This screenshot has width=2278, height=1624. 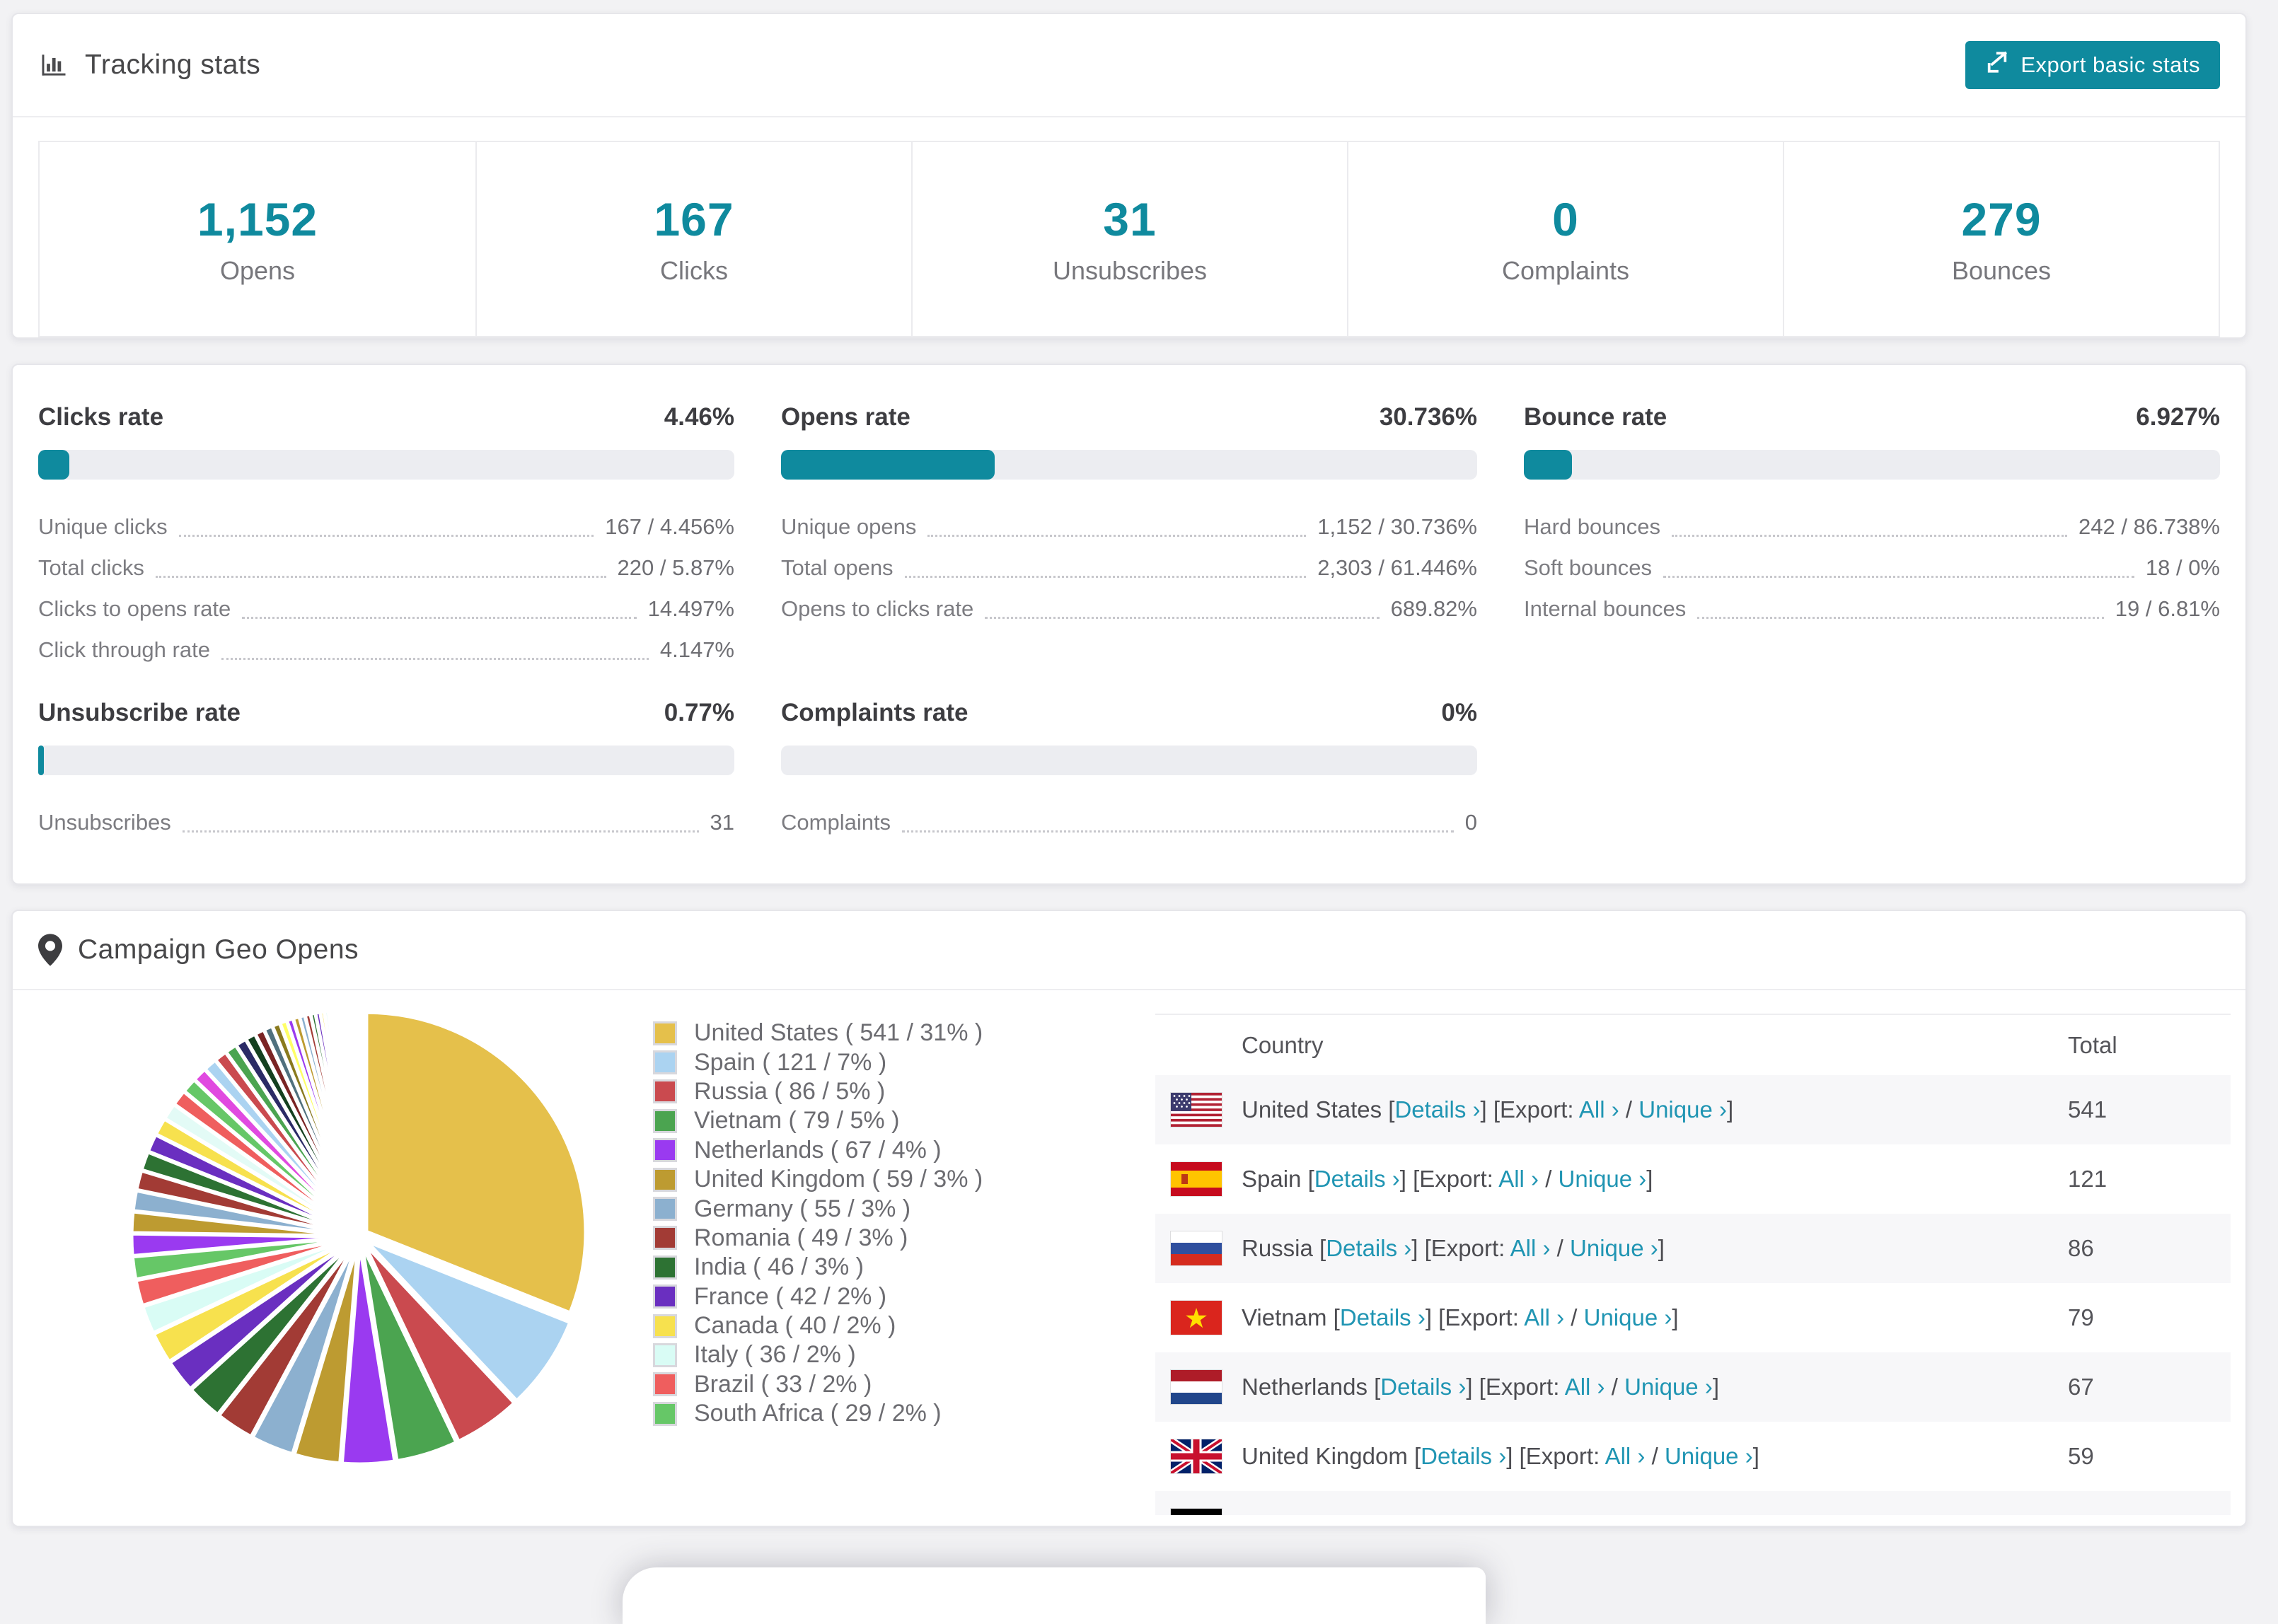 I want to click on tracking-stats-header: Tracking stats Export basic stats, so click(x=1129, y=65).